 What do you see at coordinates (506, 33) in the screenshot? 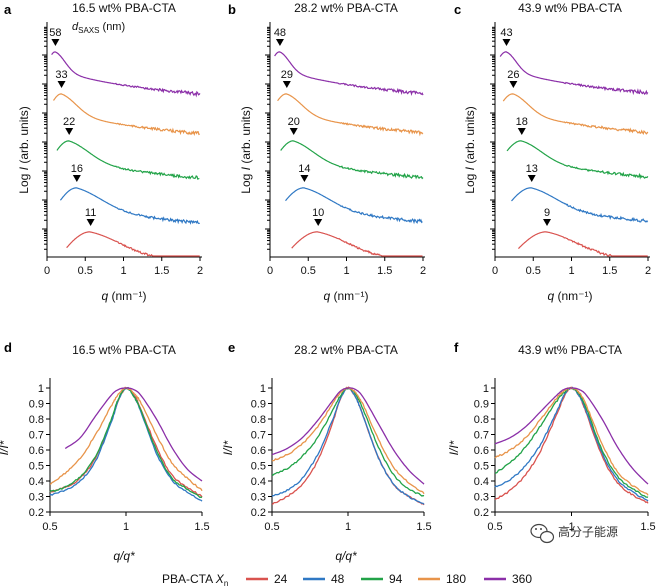
I see `peak-label: 43` at bounding box center [506, 33].